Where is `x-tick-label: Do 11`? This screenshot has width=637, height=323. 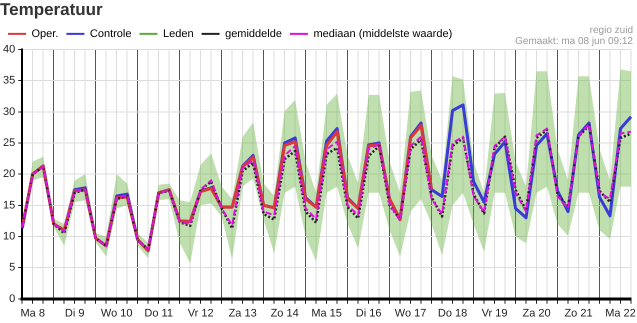
x-tick-label: Do 11 is located at coordinates (158, 313).